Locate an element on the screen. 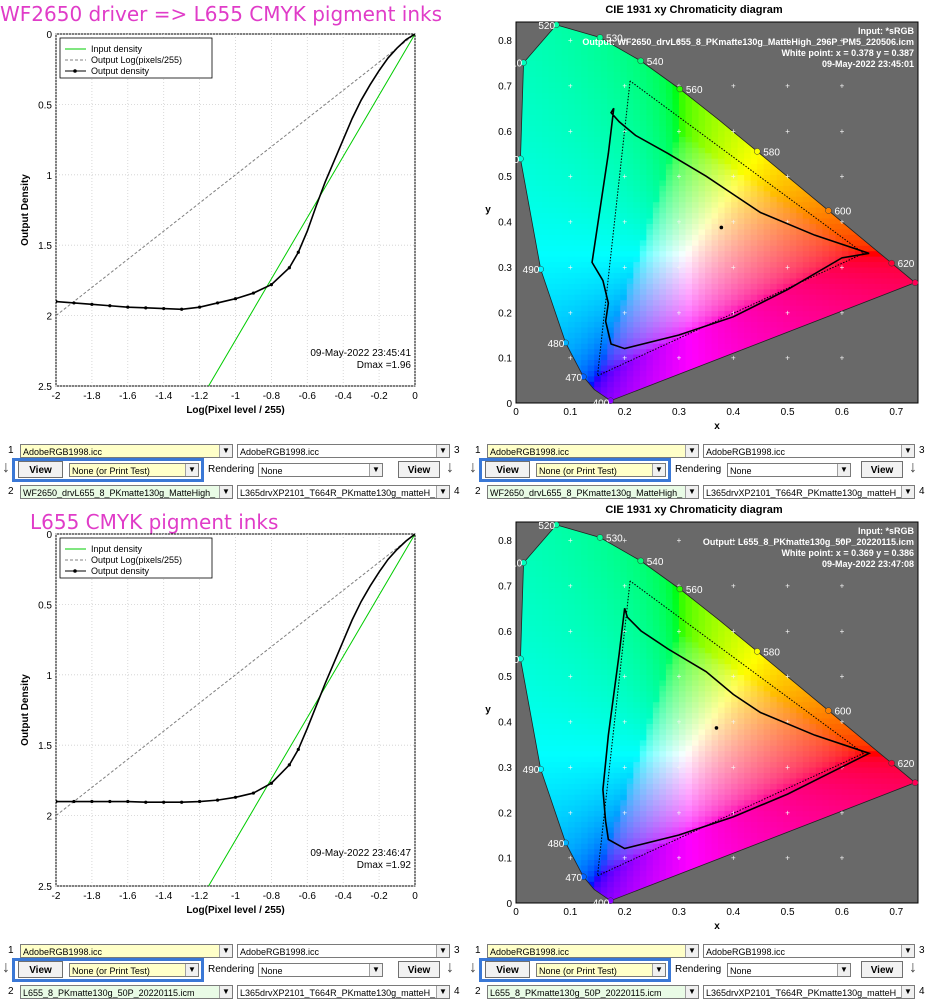  in-num: 1 is located at coordinates (11, 450).